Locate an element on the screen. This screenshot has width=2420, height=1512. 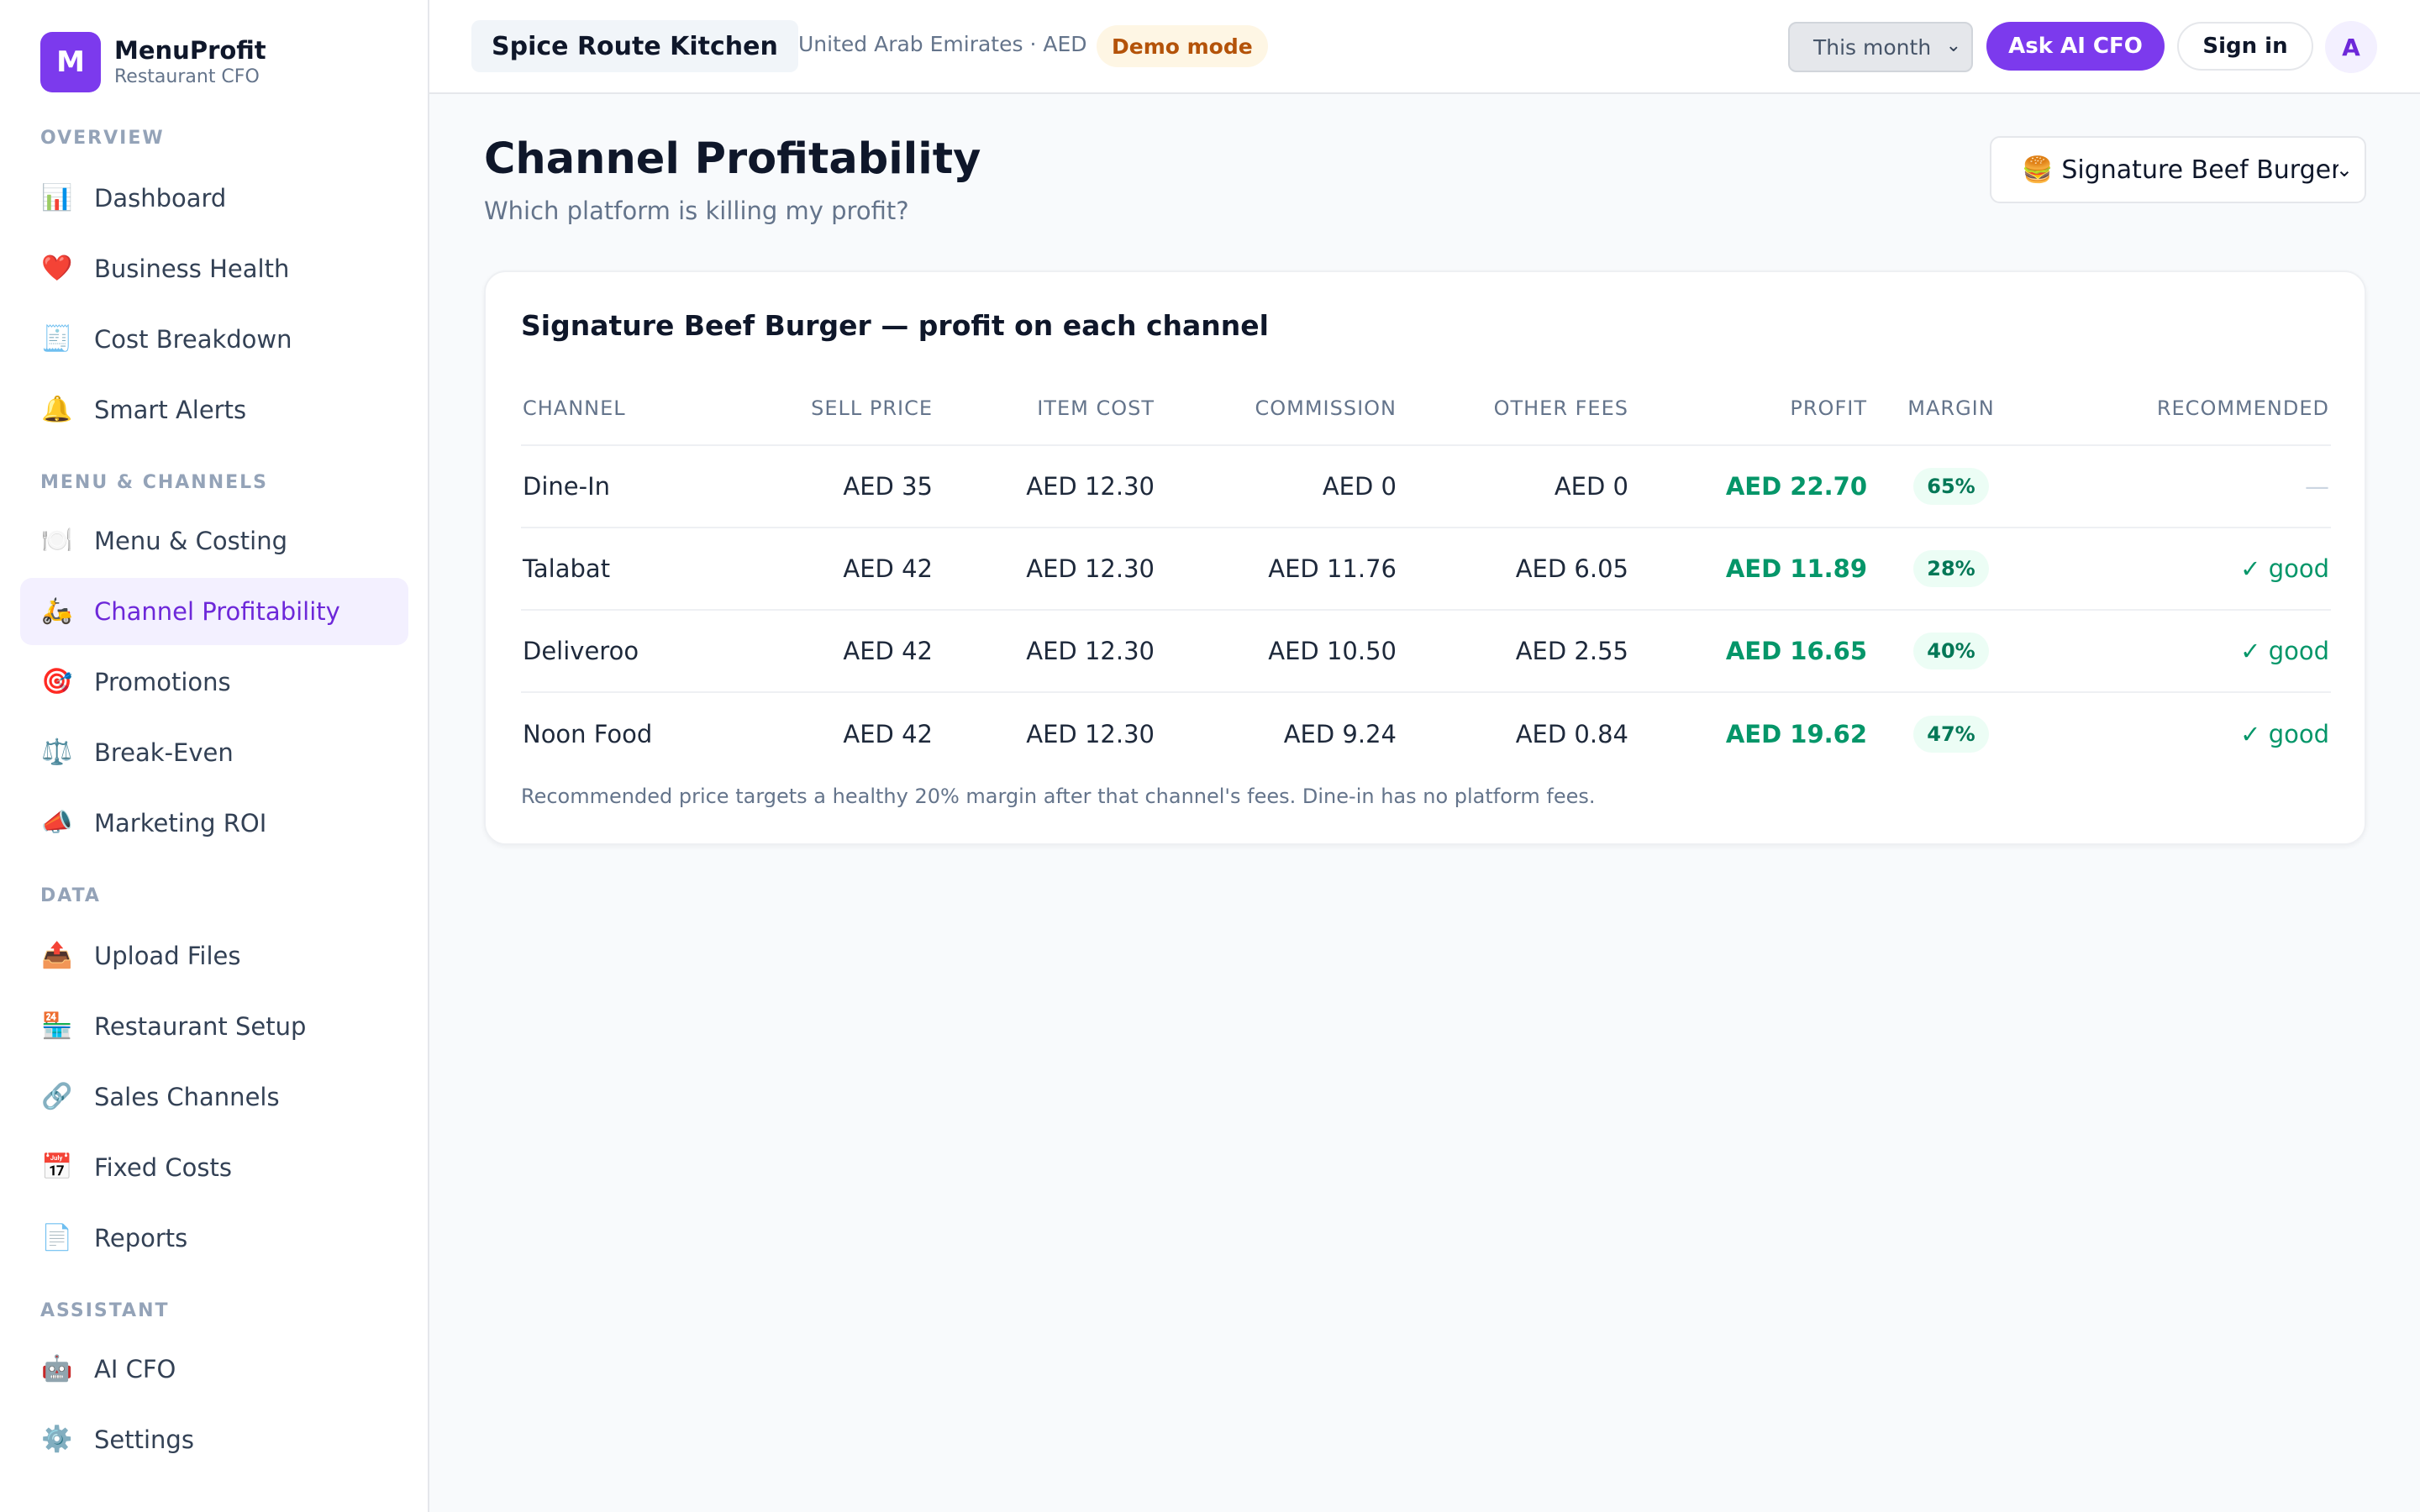
sidebar-item-channel-profitability: 🛵 Channel Profitability is located at coordinates (214, 611).